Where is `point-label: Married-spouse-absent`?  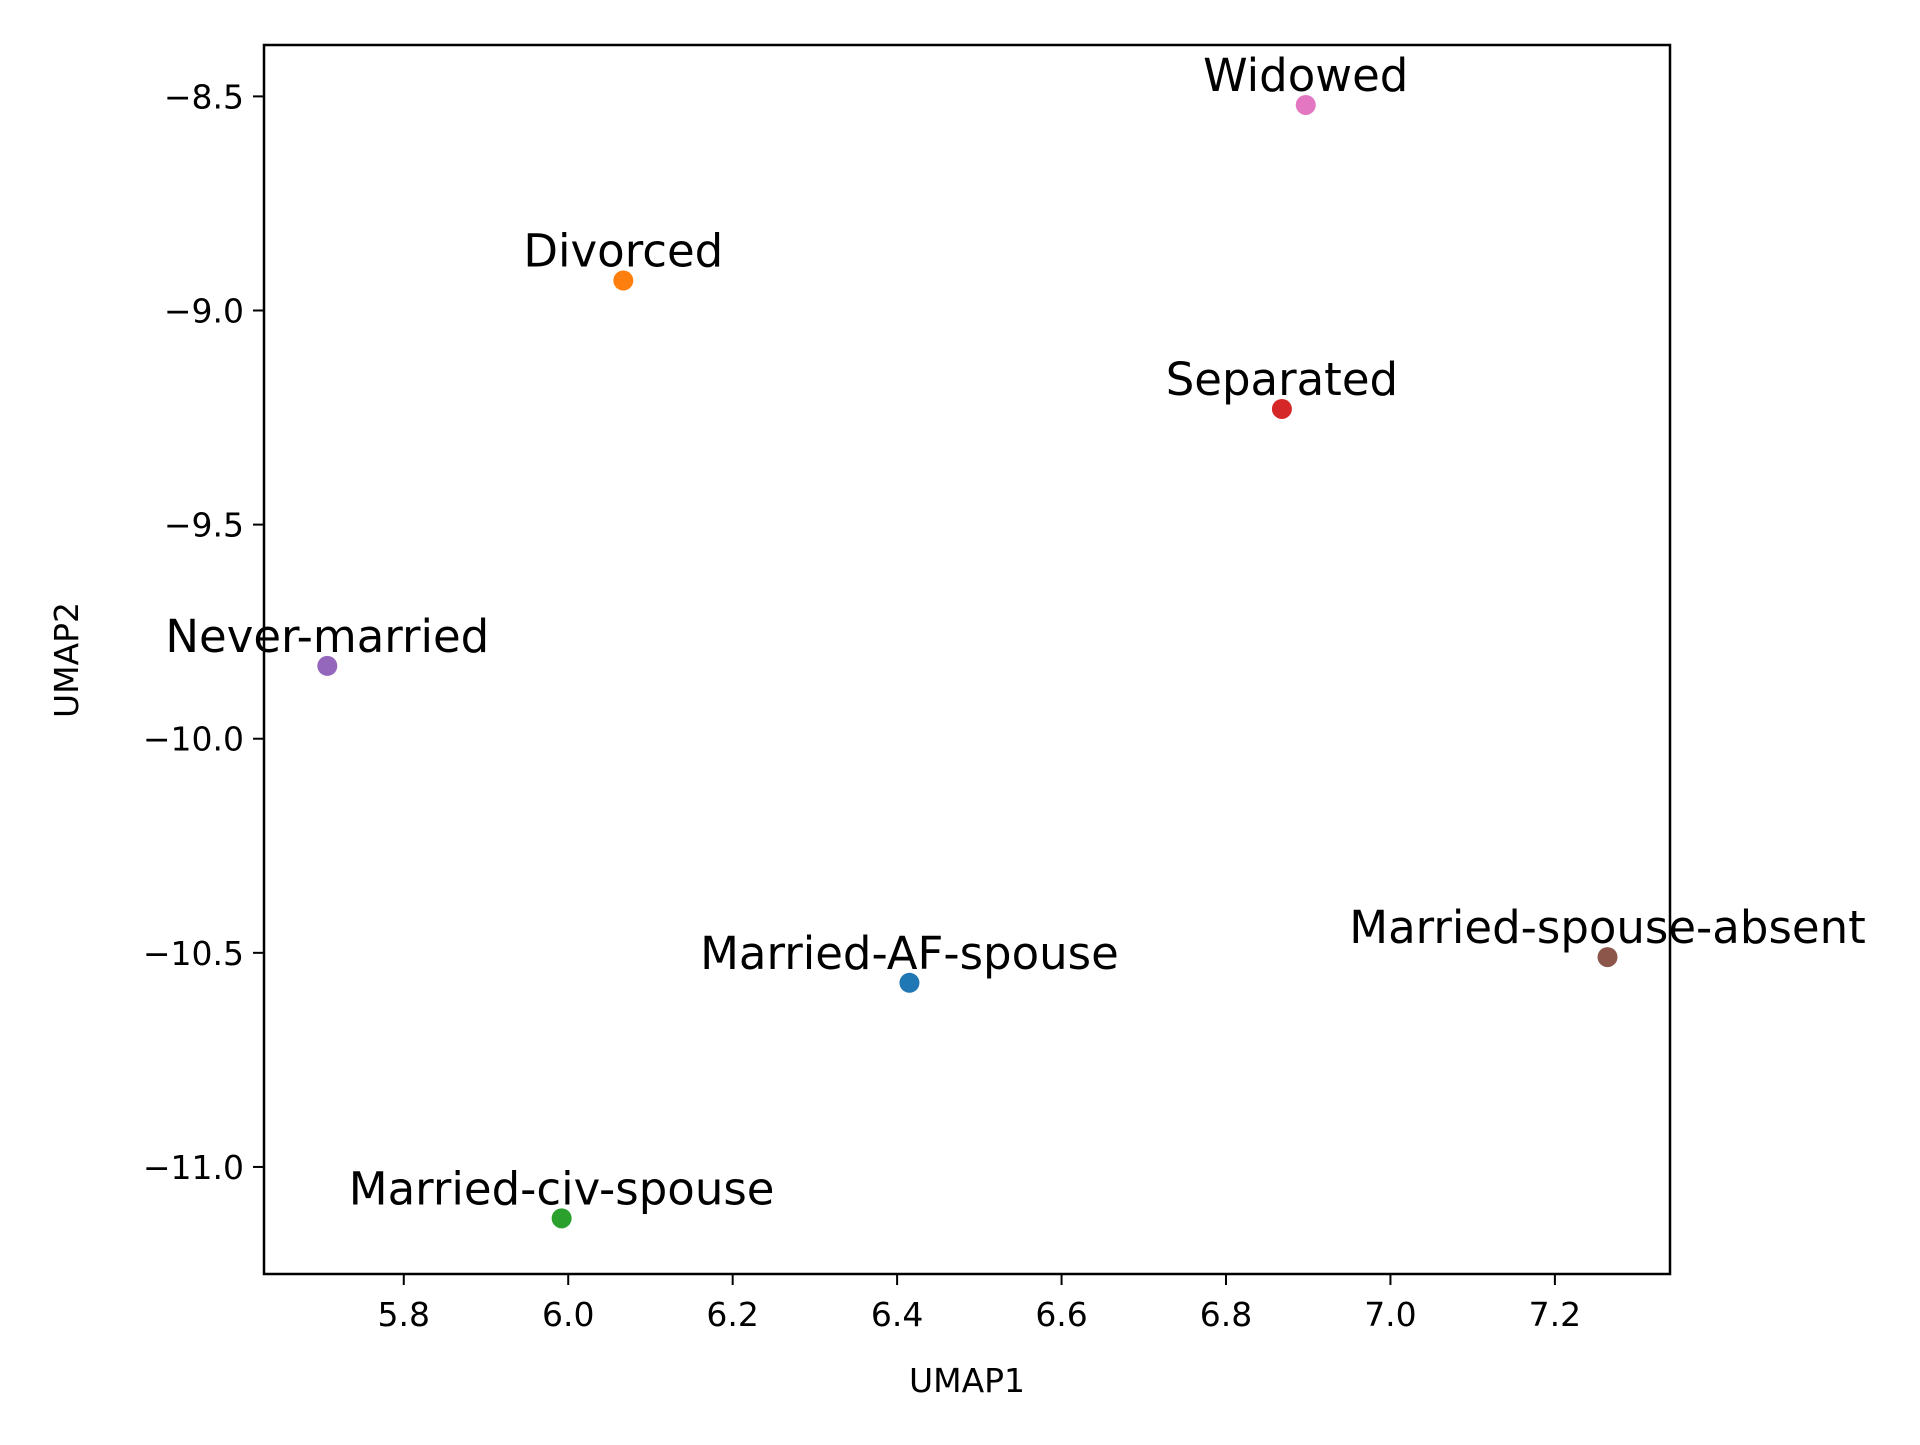
point-label: Married-spouse-absent is located at coordinates (1607, 927).